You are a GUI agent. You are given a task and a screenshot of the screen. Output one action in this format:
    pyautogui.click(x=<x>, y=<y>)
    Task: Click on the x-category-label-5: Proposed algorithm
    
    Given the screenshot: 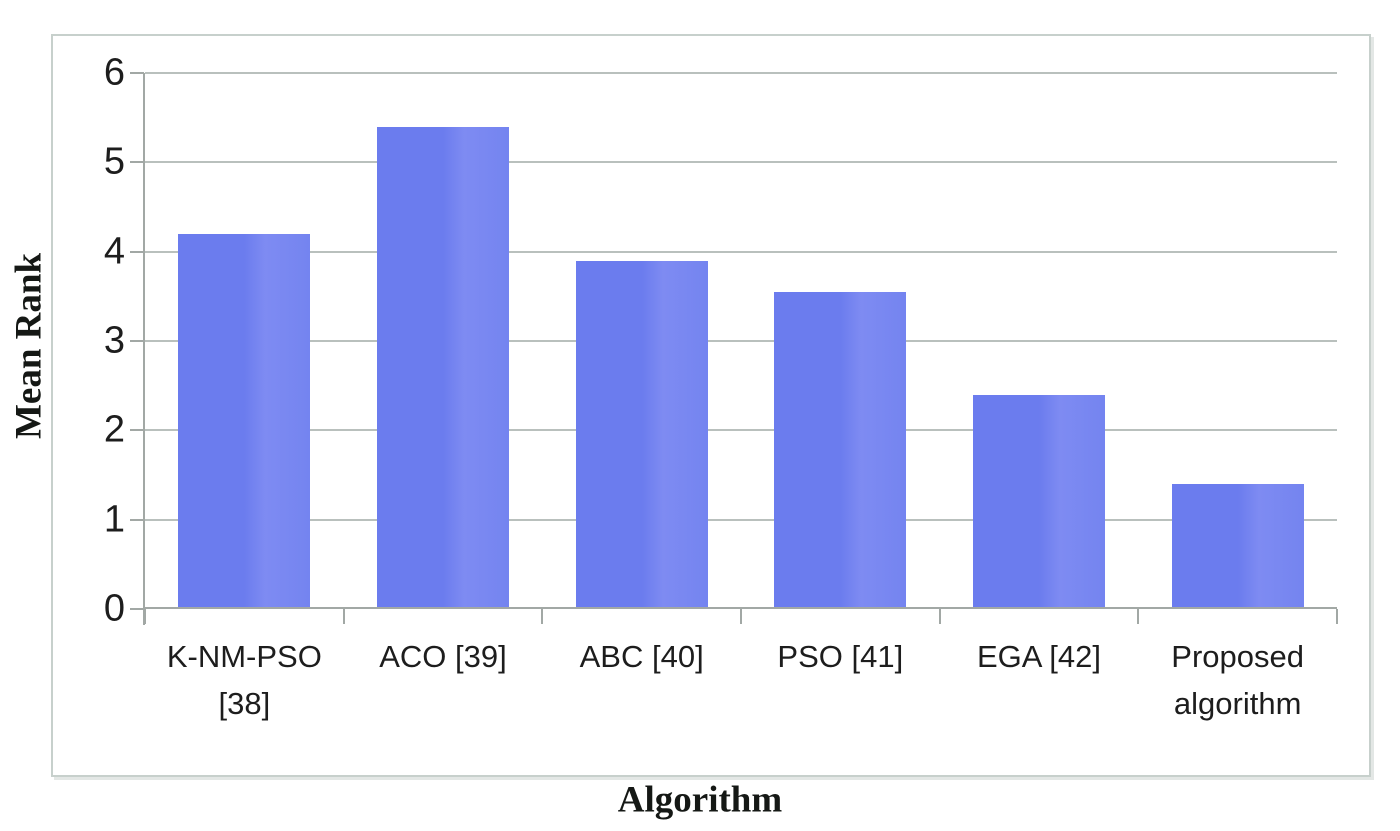 What is the action you would take?
    pyautogui.click(x=1238, y=680)
    